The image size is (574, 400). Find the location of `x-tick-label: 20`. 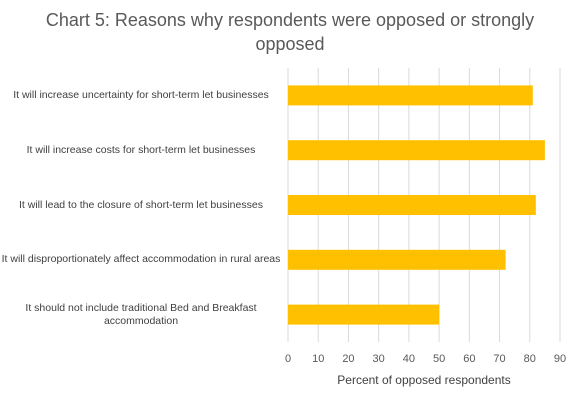

x-tick-label: 20 is located at coordinates (348, 359).